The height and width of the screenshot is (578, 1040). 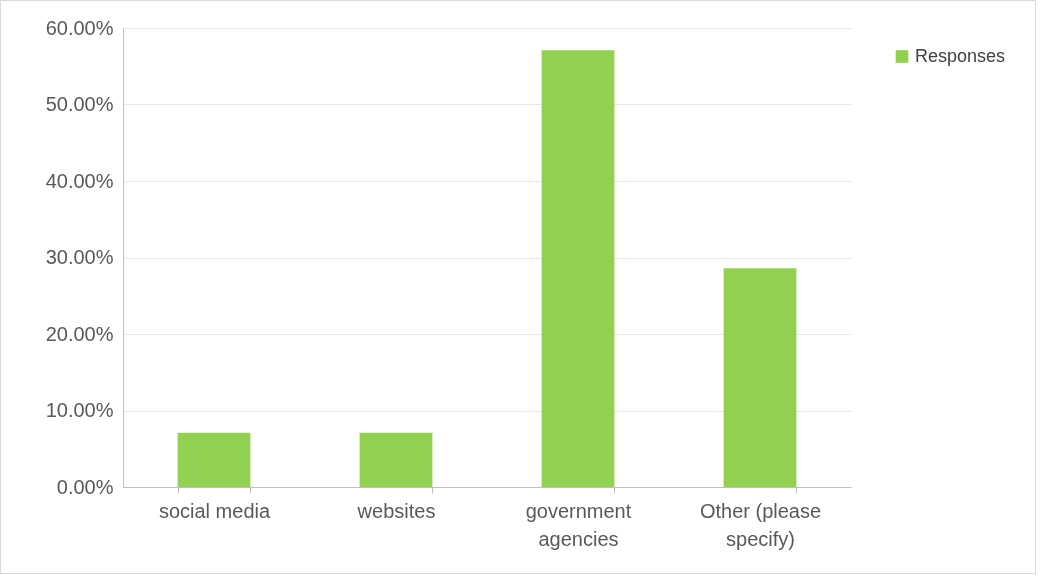 I want to click on y-tick-label: 50.00%, so click(x=79, y=104).